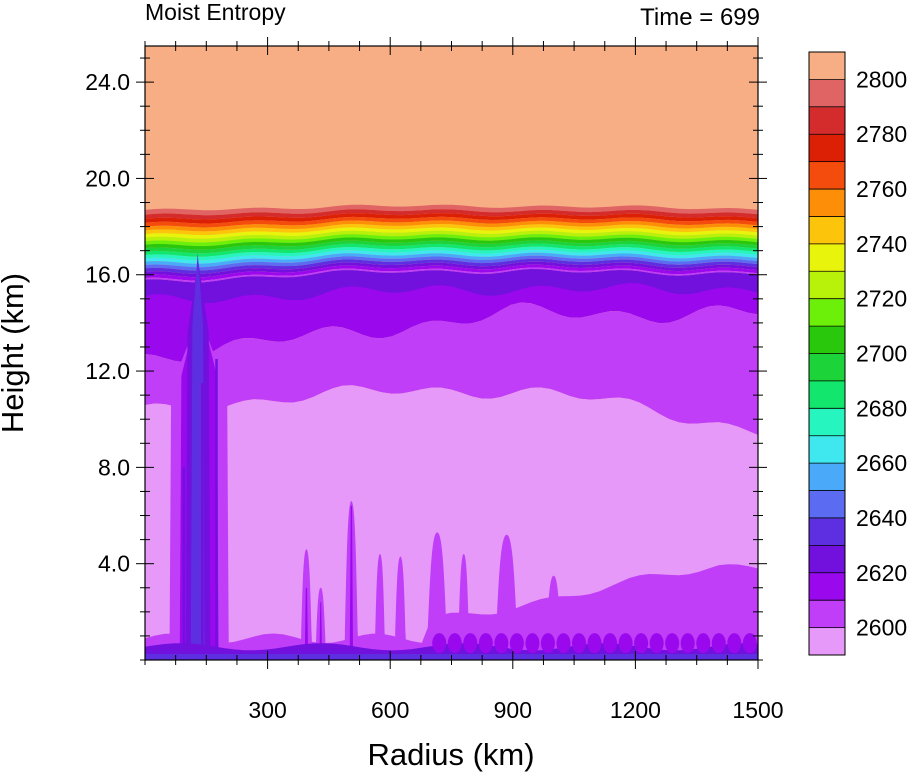 Image resolution: width=917 pixels, height=774 pixels. Describe the element at coordinates (700, 17) in the screenshot. I see `chart-title-right: Time = 699` at that location.